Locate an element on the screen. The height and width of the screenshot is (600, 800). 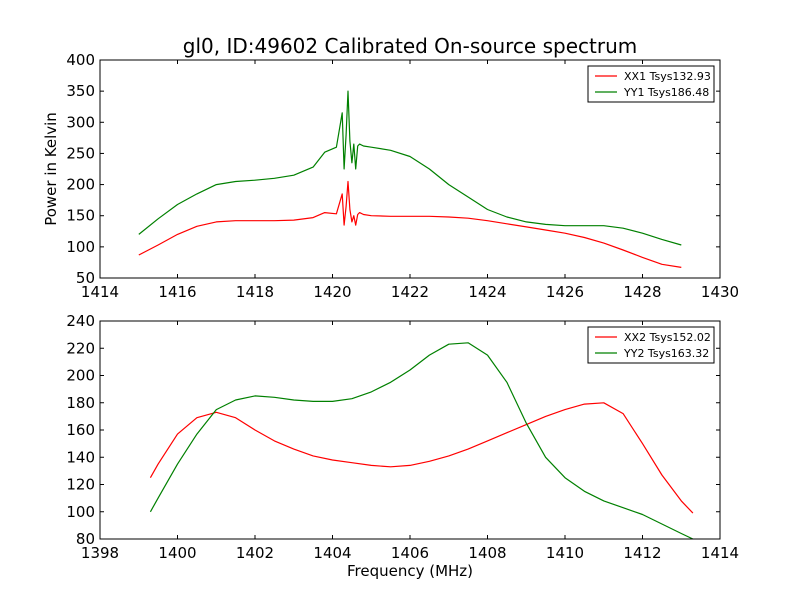
x-tick-label: 1406 is located at coordinates (410, 553).